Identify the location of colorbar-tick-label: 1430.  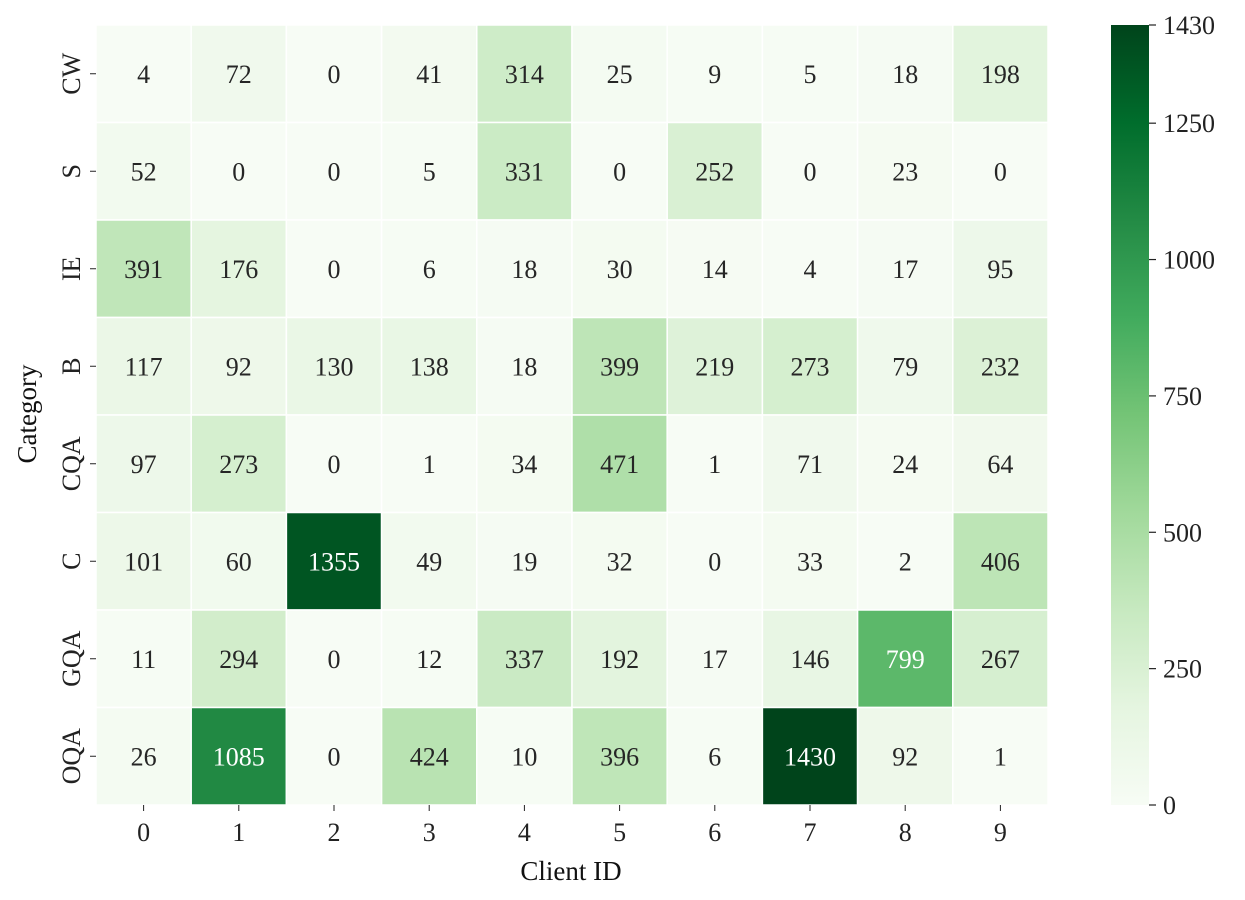
(1189, 25).